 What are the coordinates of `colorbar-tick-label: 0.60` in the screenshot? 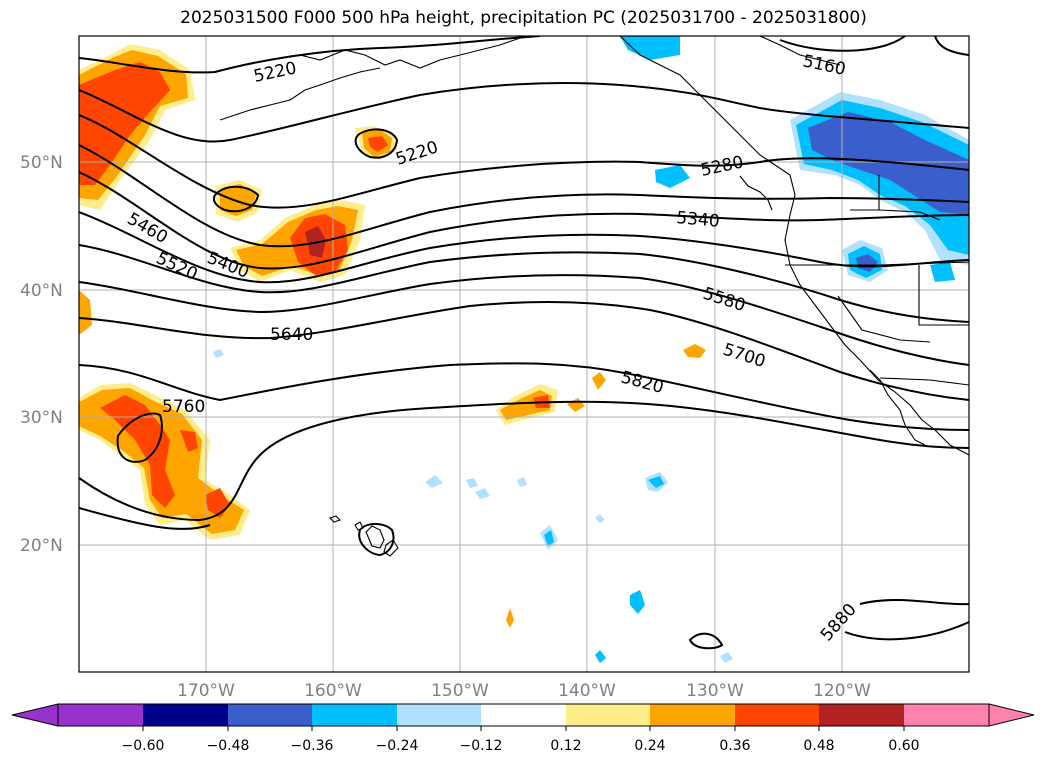 It's located at (903, 746).